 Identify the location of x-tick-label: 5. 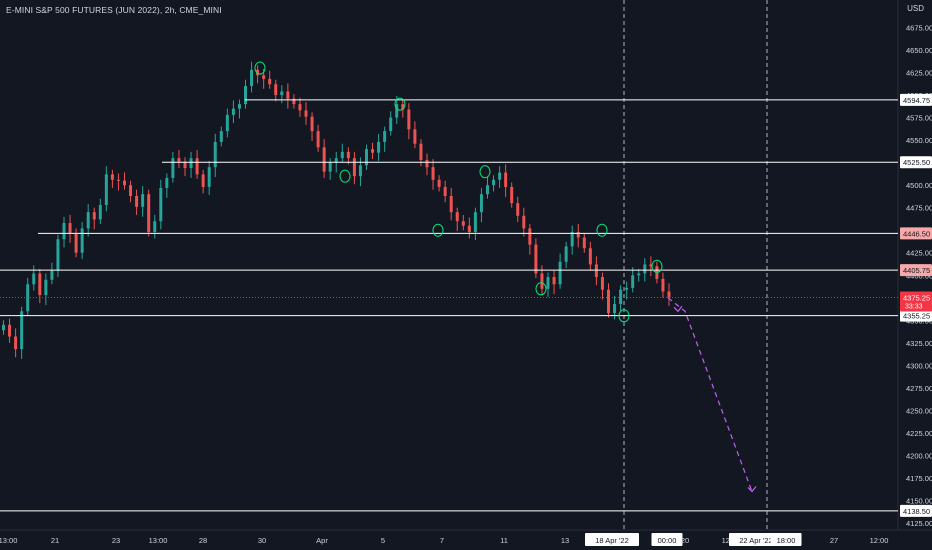
(383, 540).